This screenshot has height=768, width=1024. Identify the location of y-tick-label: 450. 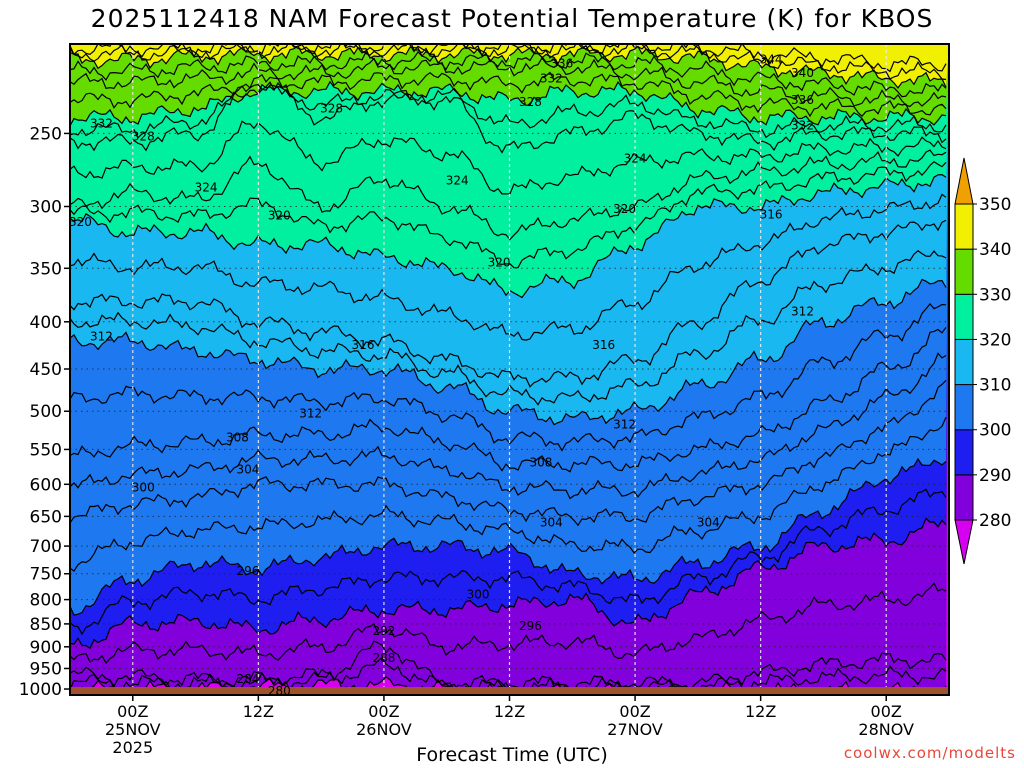
(46, 370).